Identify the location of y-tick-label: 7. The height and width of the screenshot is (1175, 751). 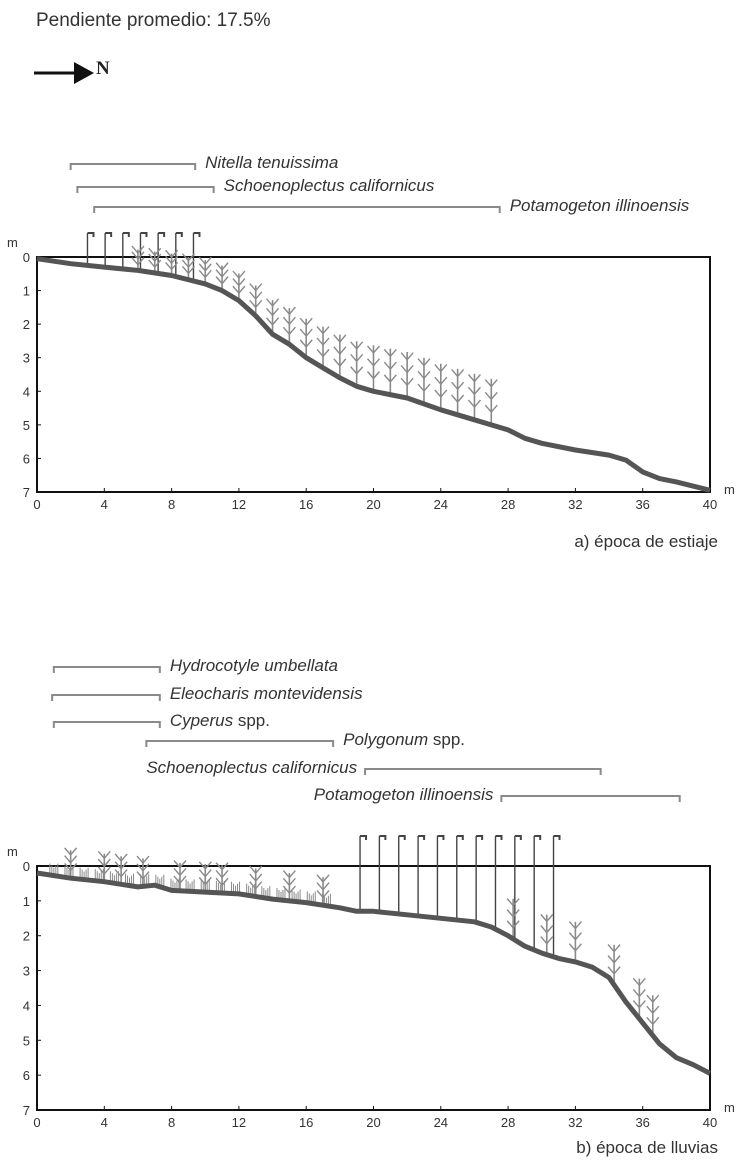
(26, 1110).